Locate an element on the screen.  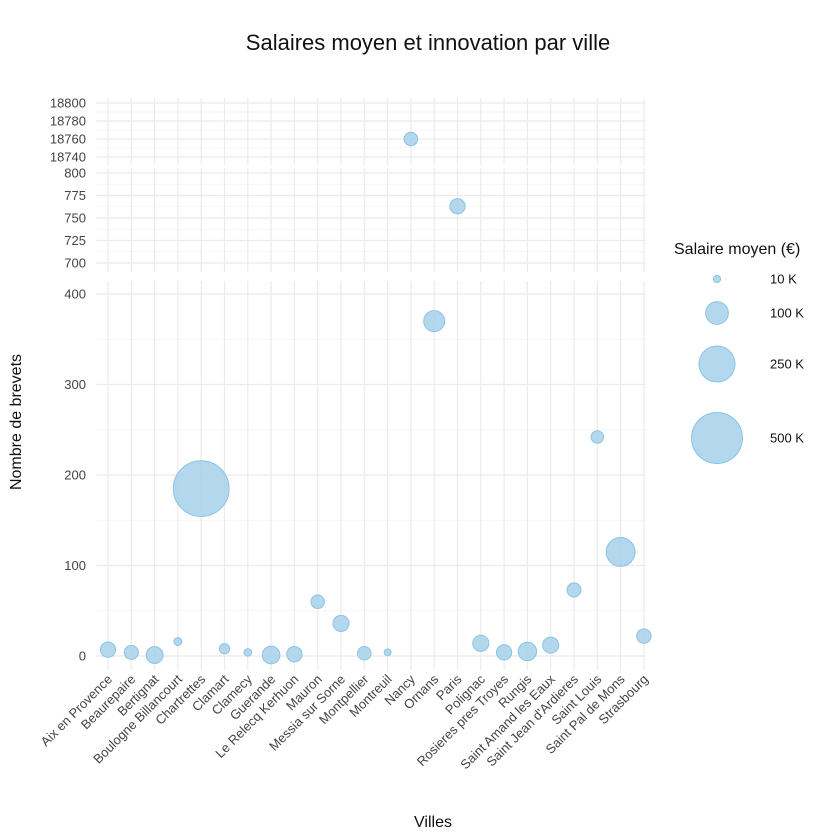
legend-items: 10 K 100 K 250 K 500 K is located at coordinates (747, 368).